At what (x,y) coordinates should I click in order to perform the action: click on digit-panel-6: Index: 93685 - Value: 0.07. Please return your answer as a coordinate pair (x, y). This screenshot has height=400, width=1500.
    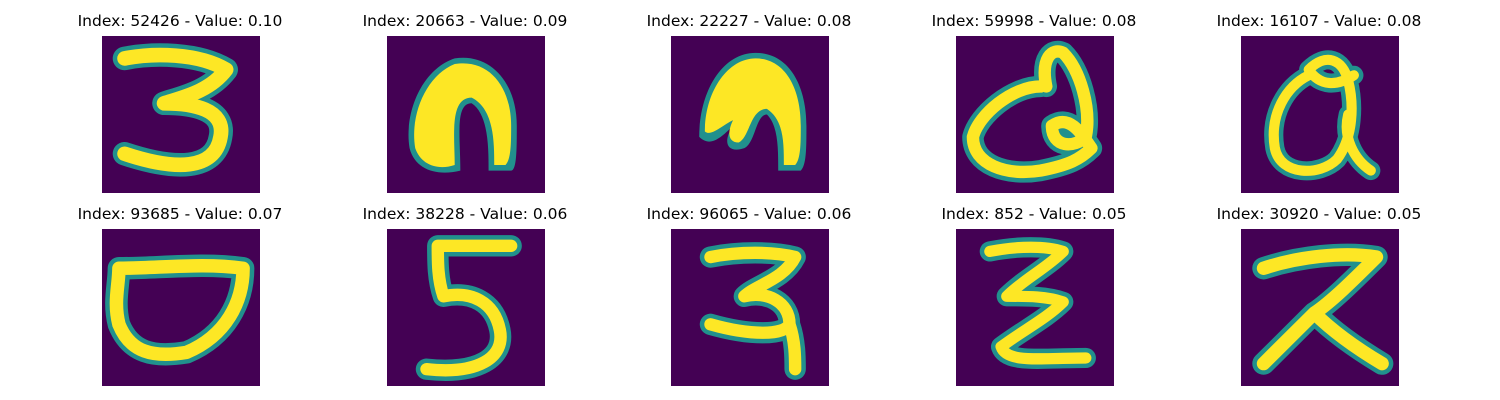
    Looking at the image, I should click on (180, 295).